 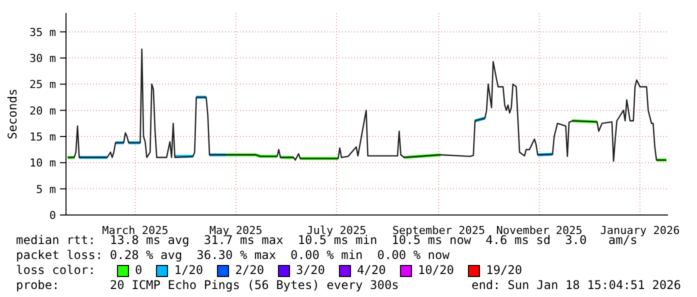 What do you see at coordinates (12, 114) in the screenshot?
I see `y-axis-title: Seconds` at bounding box center [12, 114].